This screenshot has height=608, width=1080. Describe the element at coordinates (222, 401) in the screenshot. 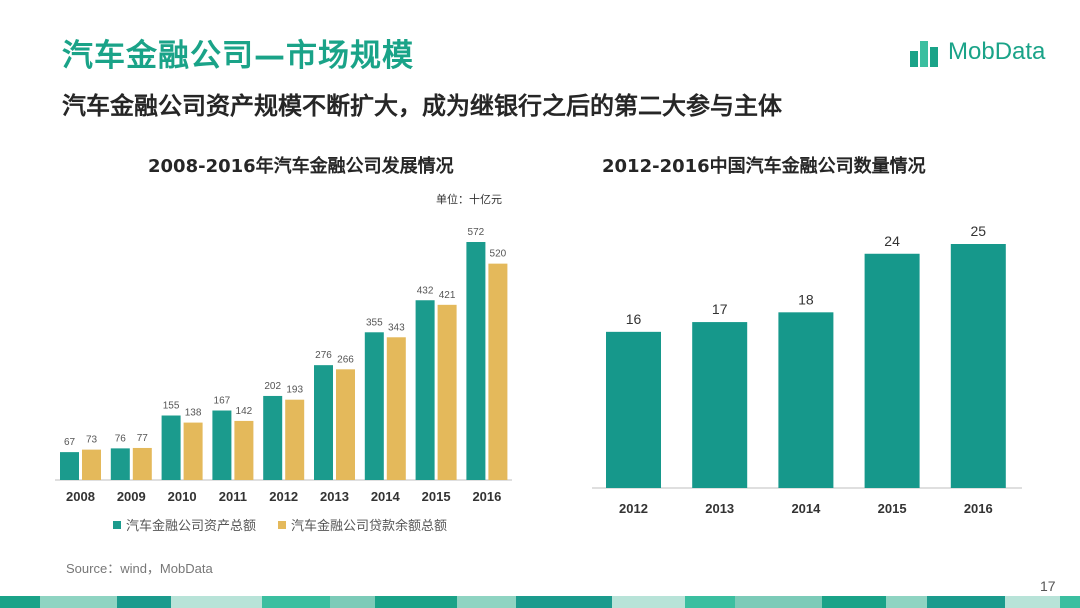

I see `chart1-data-label: 167` at that location.